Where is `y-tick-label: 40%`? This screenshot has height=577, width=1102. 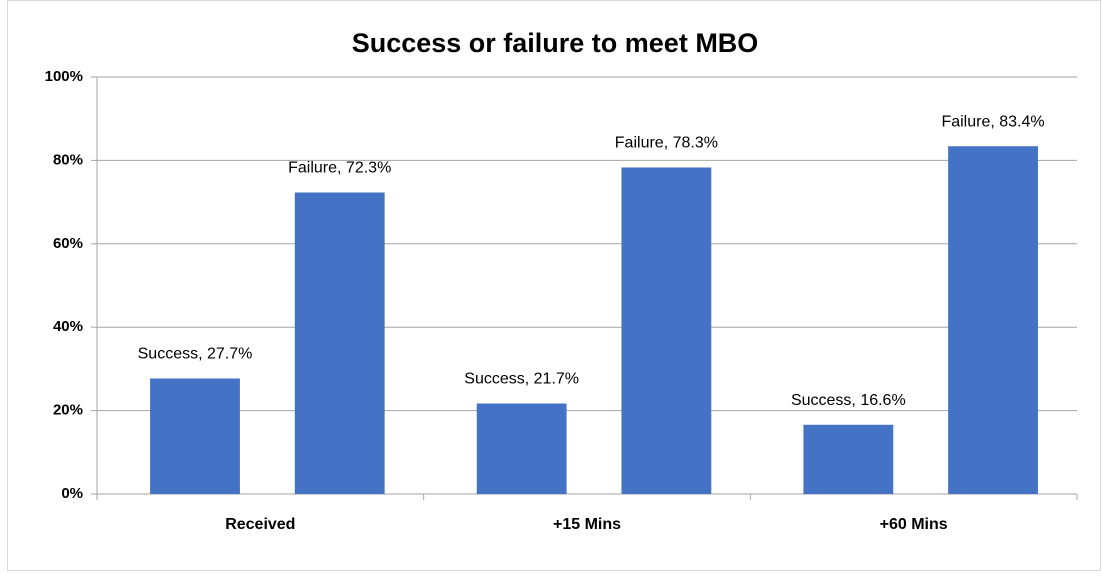
y-tick-label: 40% is located at coordinates (68, 326).